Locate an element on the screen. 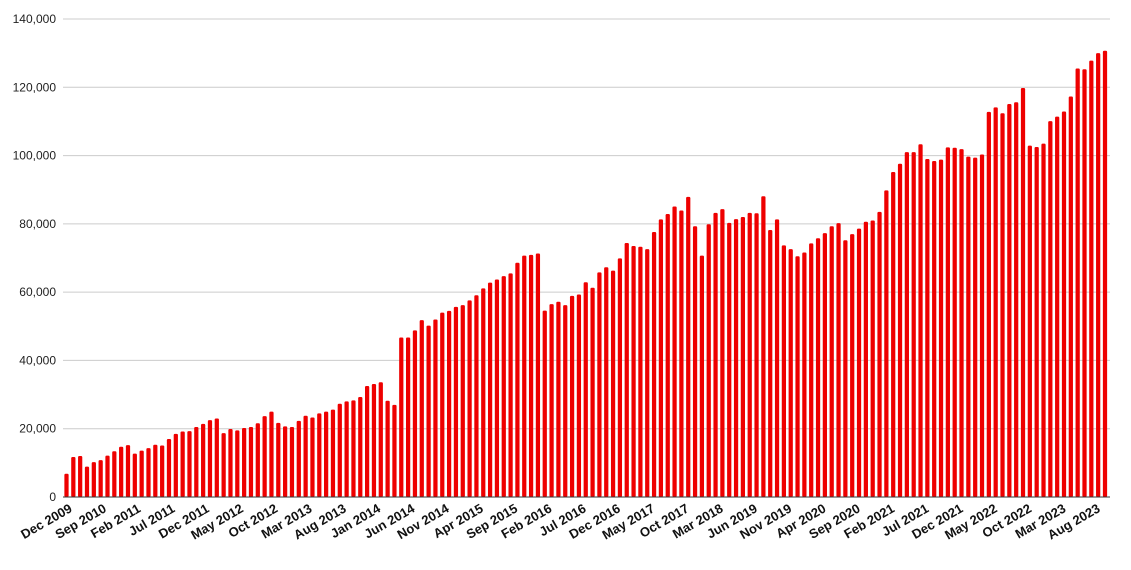  y-tick-label: 100,000 is located at coordinates (35, 156).